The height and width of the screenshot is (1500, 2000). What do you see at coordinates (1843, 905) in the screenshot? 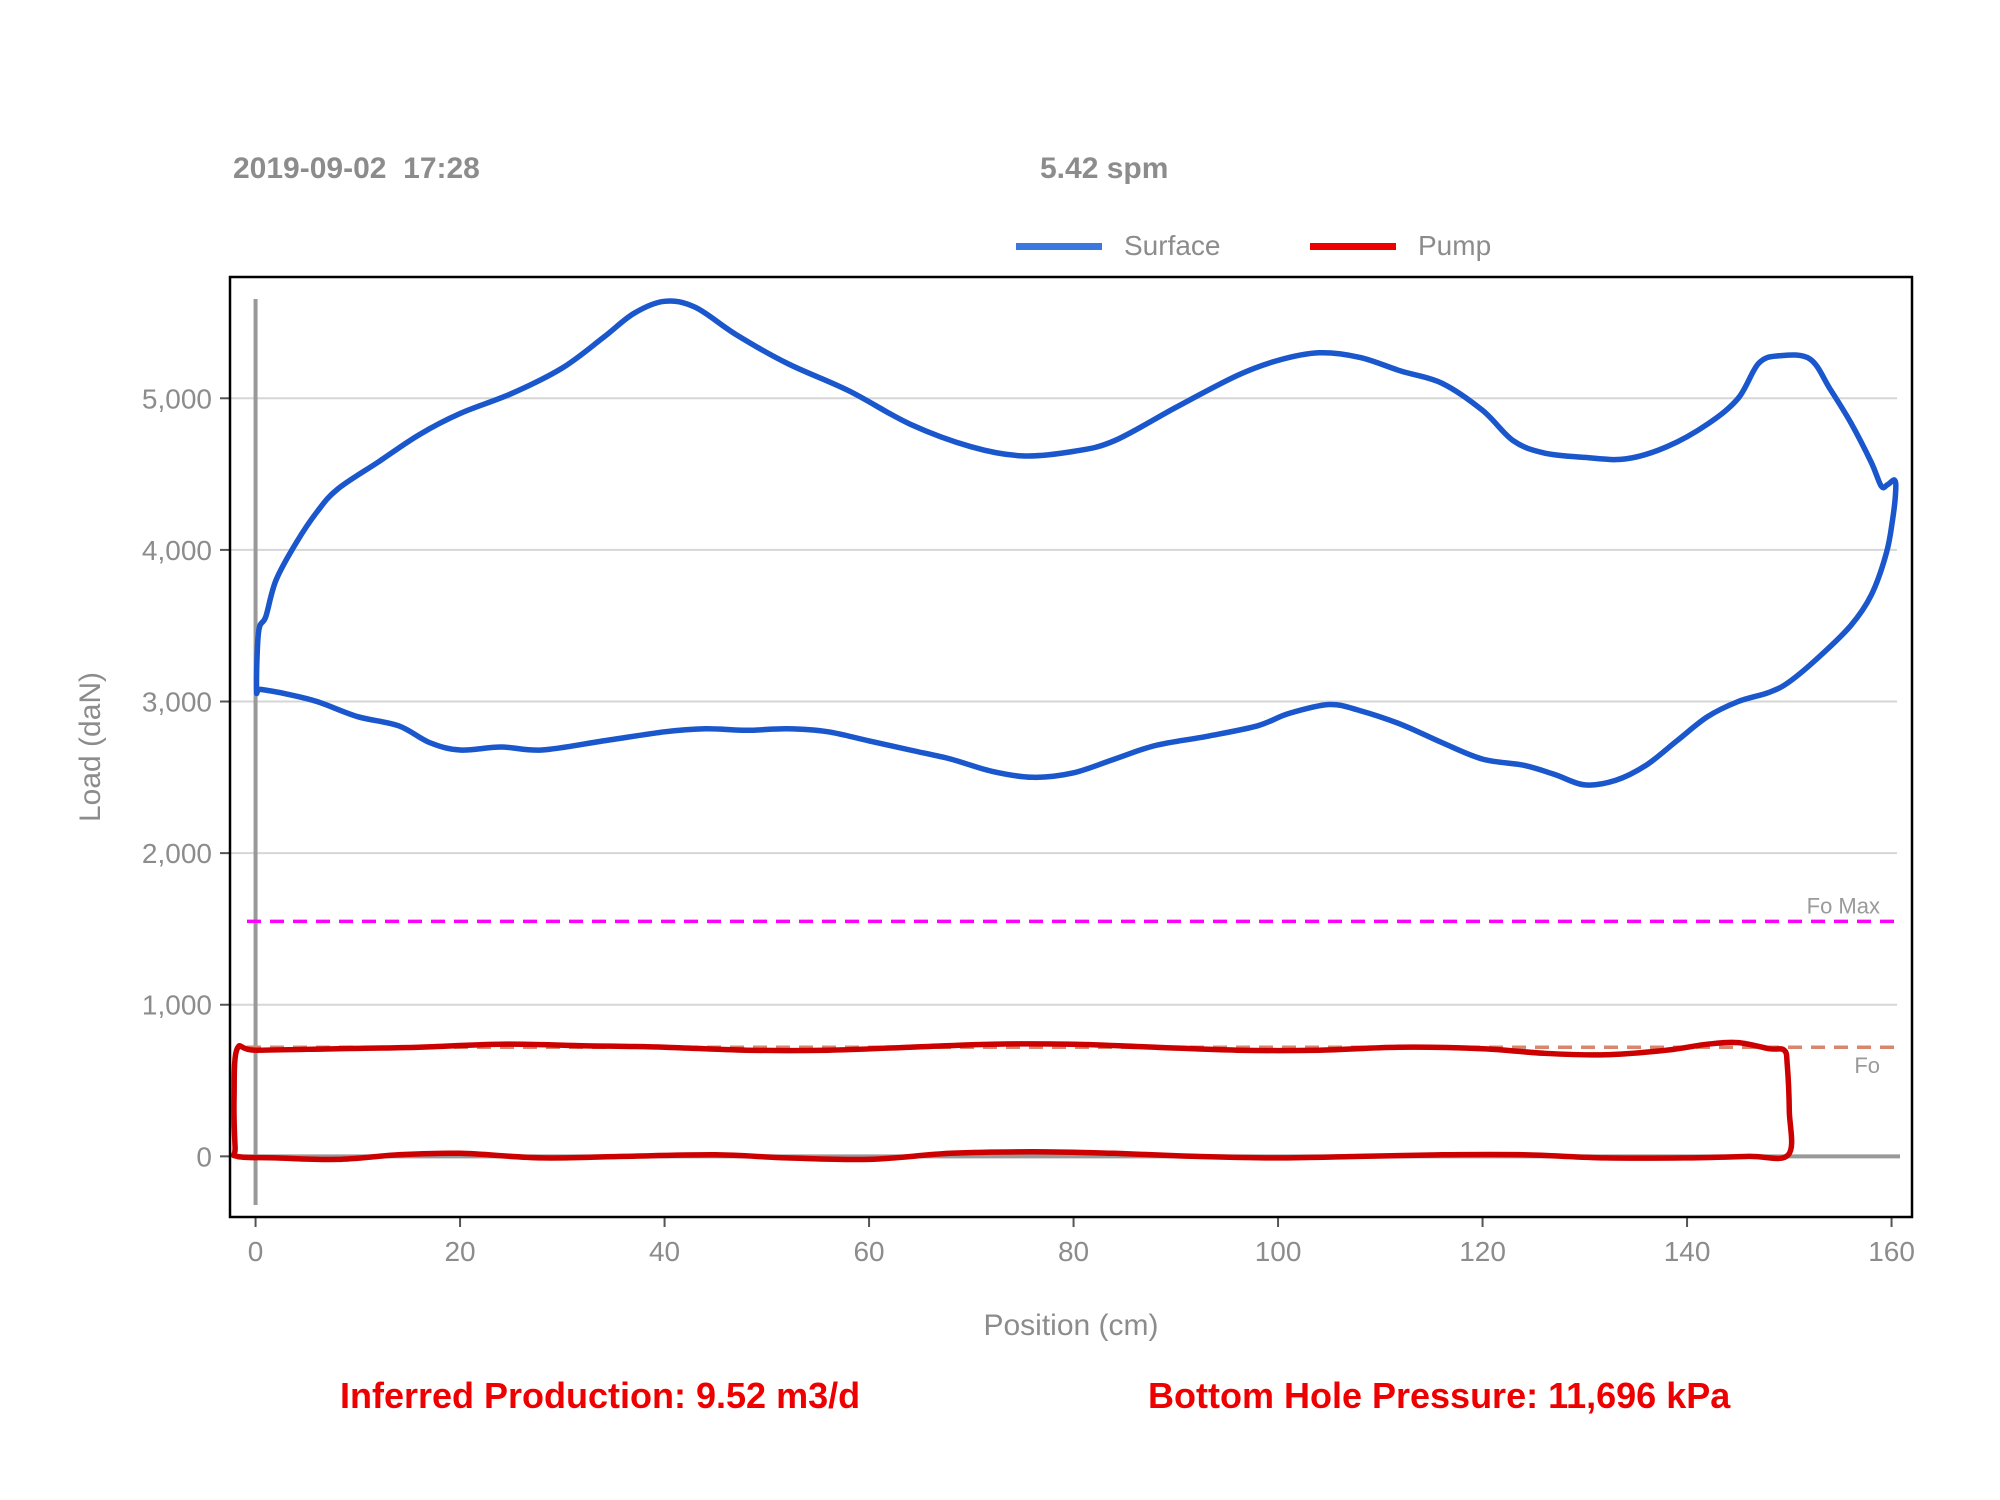
I see `reference-line-label: Fo Max` at bounding box center [1843, 905].